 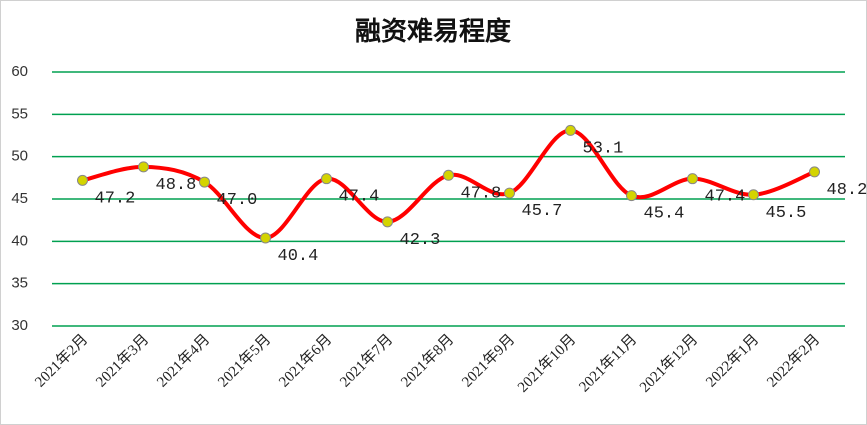 What do you see at coordinates (420, 240) in the screenshot?
I see `data-label: 42.3` at bounding box center [420, 240].